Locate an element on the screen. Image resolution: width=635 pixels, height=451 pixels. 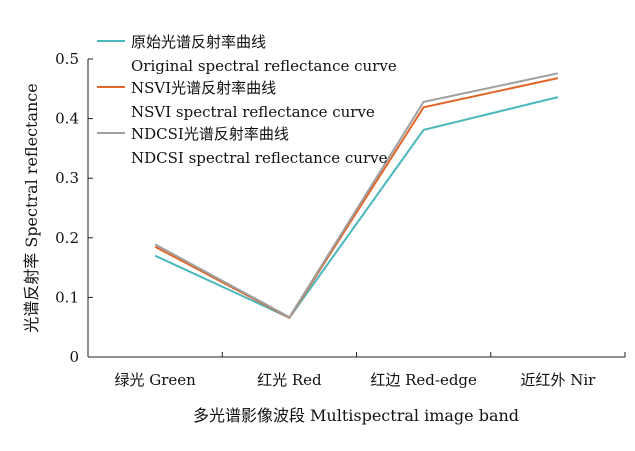
legend-label-1: NSVI光谱反射率曲线 is located at coordinates (203, 88).